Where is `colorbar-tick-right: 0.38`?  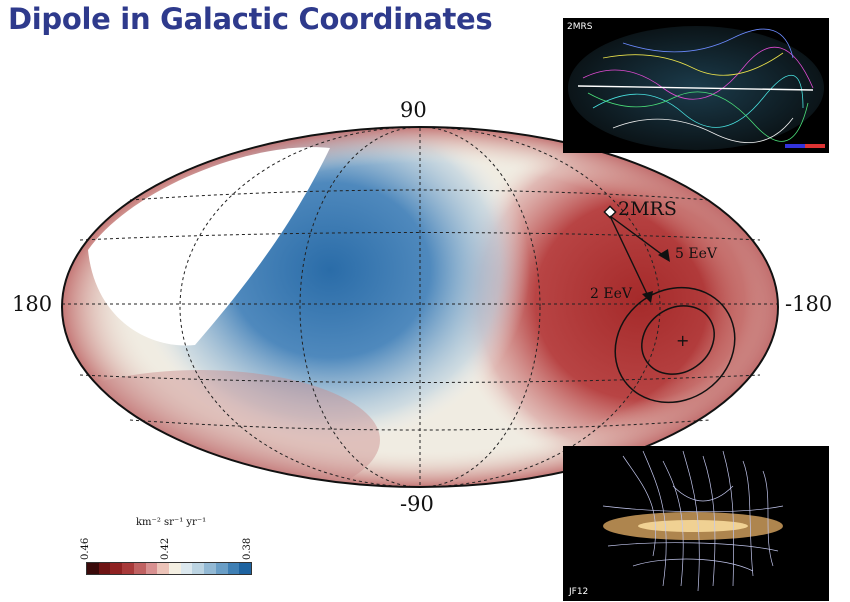
colorbar-tick-right: 0.38 is located at coordinates (247, 548).